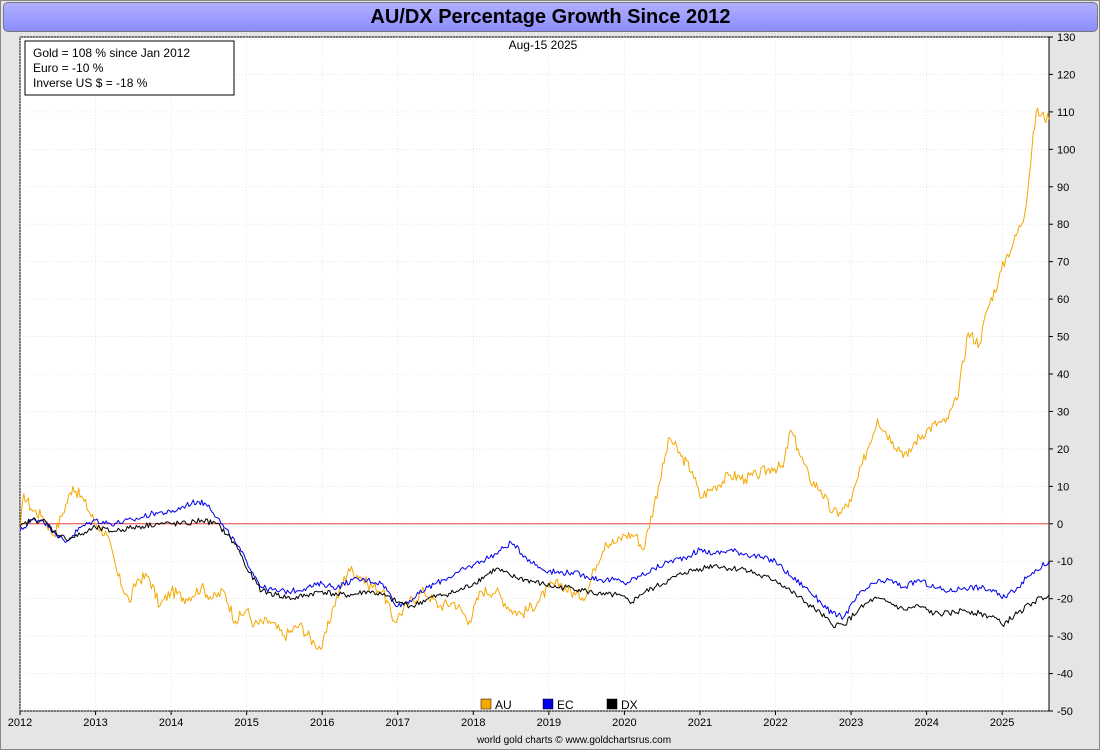  Describe the element at coordinates (1063, 450) in the screenshot. I see `y-tick-label: 20` at that location.